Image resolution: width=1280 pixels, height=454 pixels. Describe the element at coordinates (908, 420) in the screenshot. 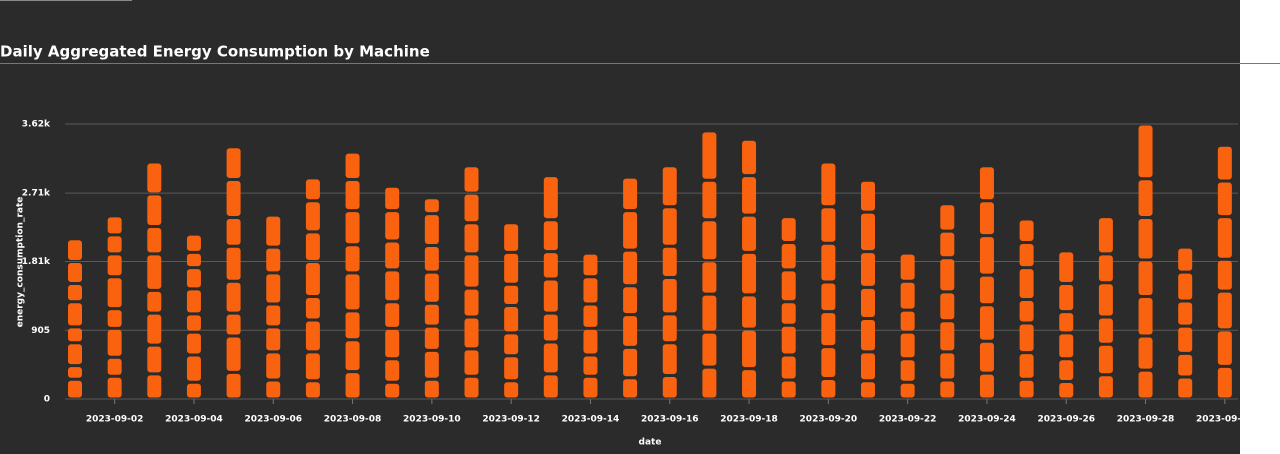

I see `x-tick-label: 2023-09-22` at that location.